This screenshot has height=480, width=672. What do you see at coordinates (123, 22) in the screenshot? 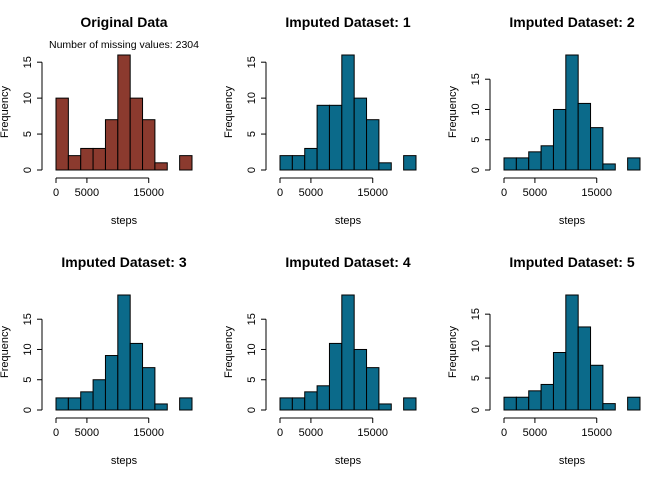
I see `panel-title: Original Data` at bounding box center [123, 22].